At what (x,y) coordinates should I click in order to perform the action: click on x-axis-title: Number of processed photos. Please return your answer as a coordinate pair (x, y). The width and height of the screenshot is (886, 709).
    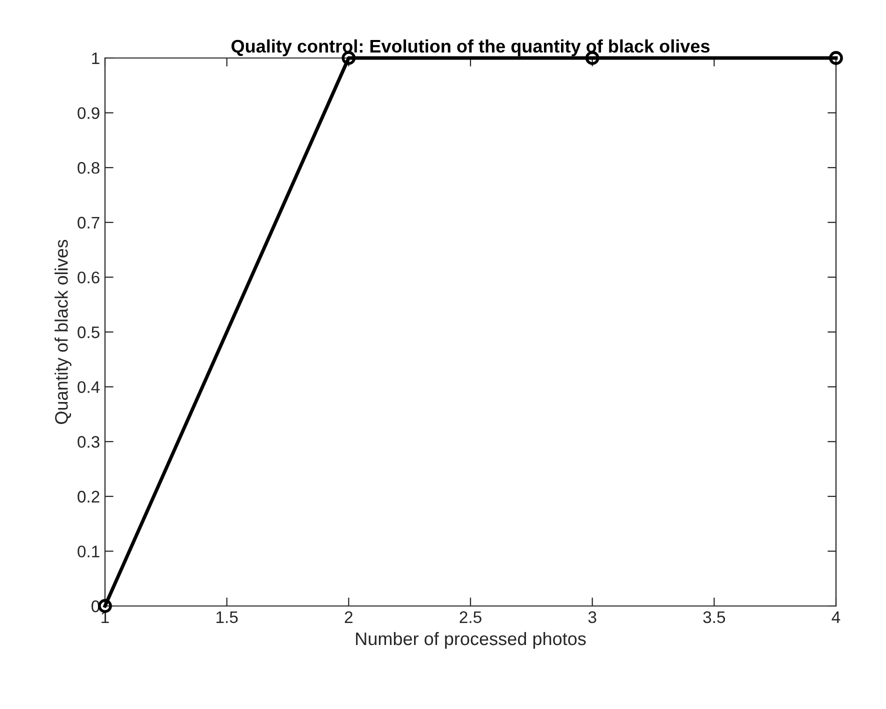
    Looking at the image, I should click on (471, 640).